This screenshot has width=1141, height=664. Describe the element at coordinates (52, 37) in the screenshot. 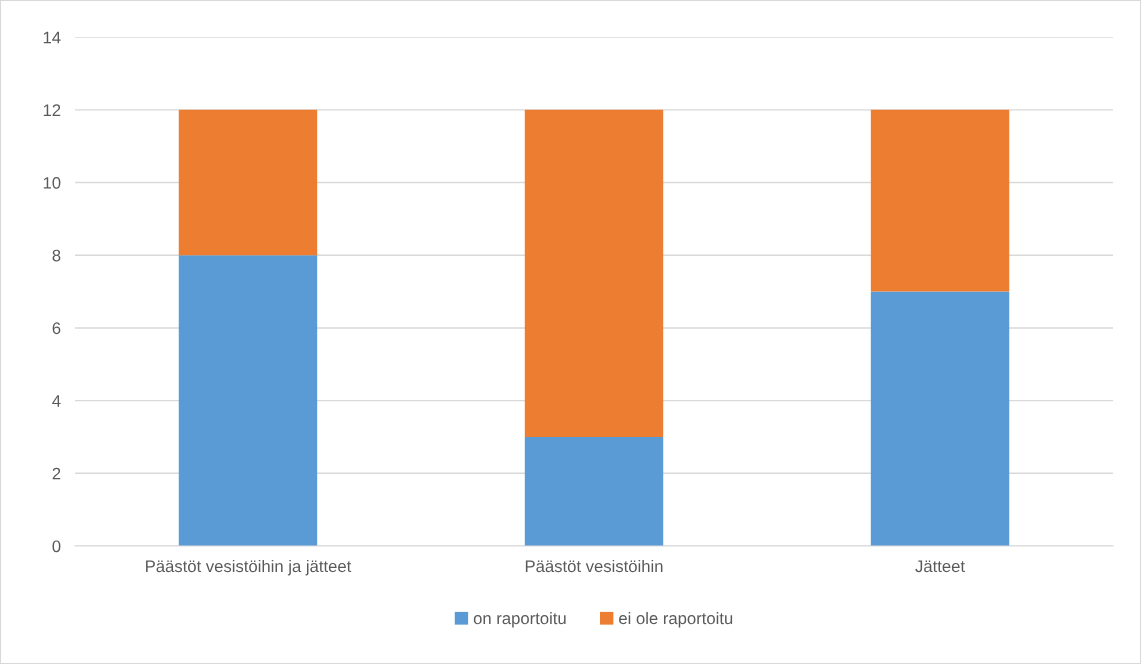

I see `y-tick-label: 14` at that location.